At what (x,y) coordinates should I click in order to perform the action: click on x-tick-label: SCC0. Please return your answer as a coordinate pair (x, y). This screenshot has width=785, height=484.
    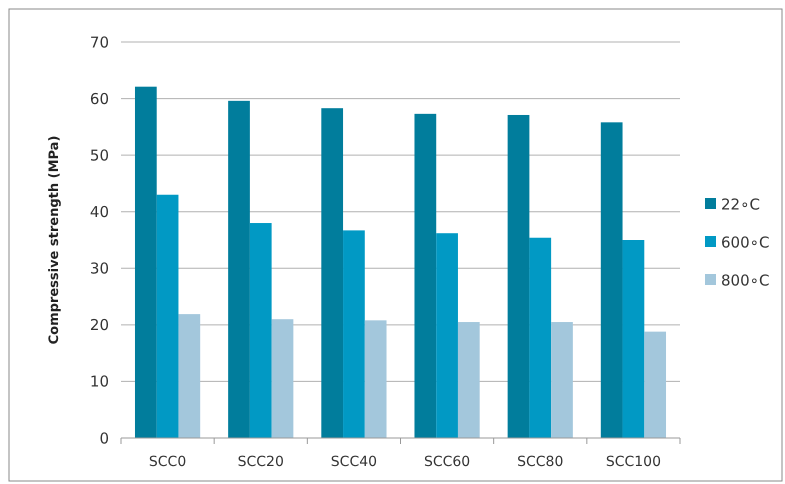
    Looking at the image, I should click on (167, 462).